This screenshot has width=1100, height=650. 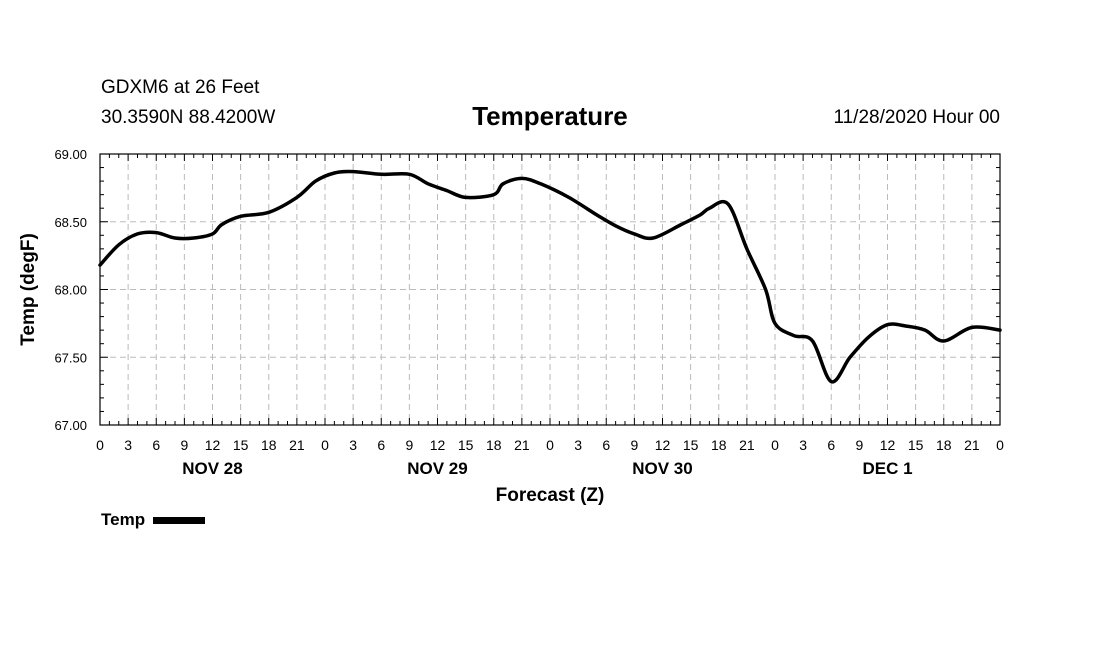 What do you see at coordinates (550, 116) in the screenshot?
I see `chart-title: Temperature` at bounding box center [550, 116].